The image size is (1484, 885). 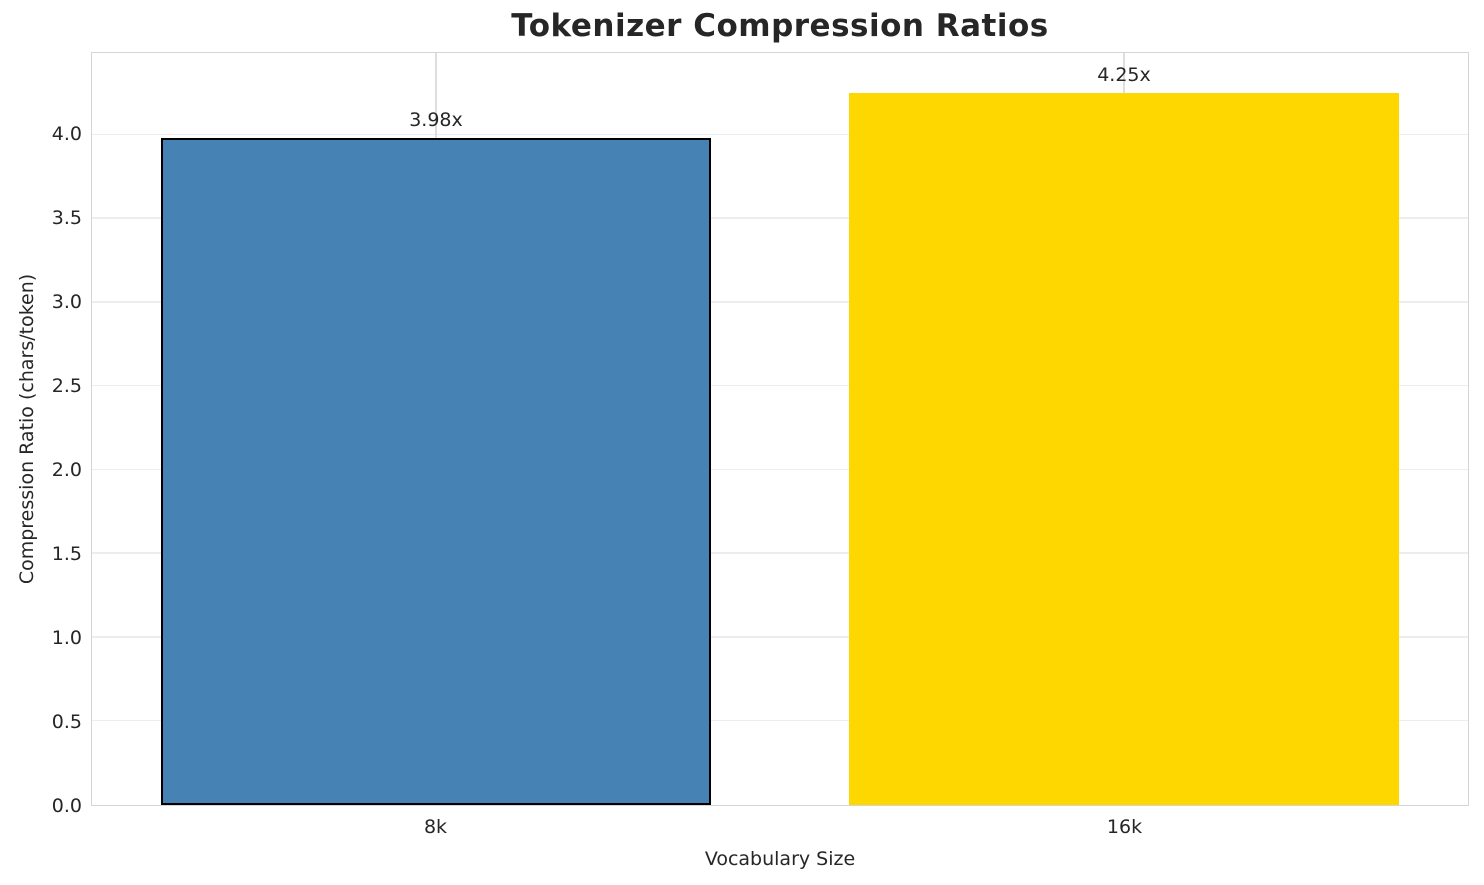 I want to click on y-tick-label: 2.5, so click(x=66, y=386).